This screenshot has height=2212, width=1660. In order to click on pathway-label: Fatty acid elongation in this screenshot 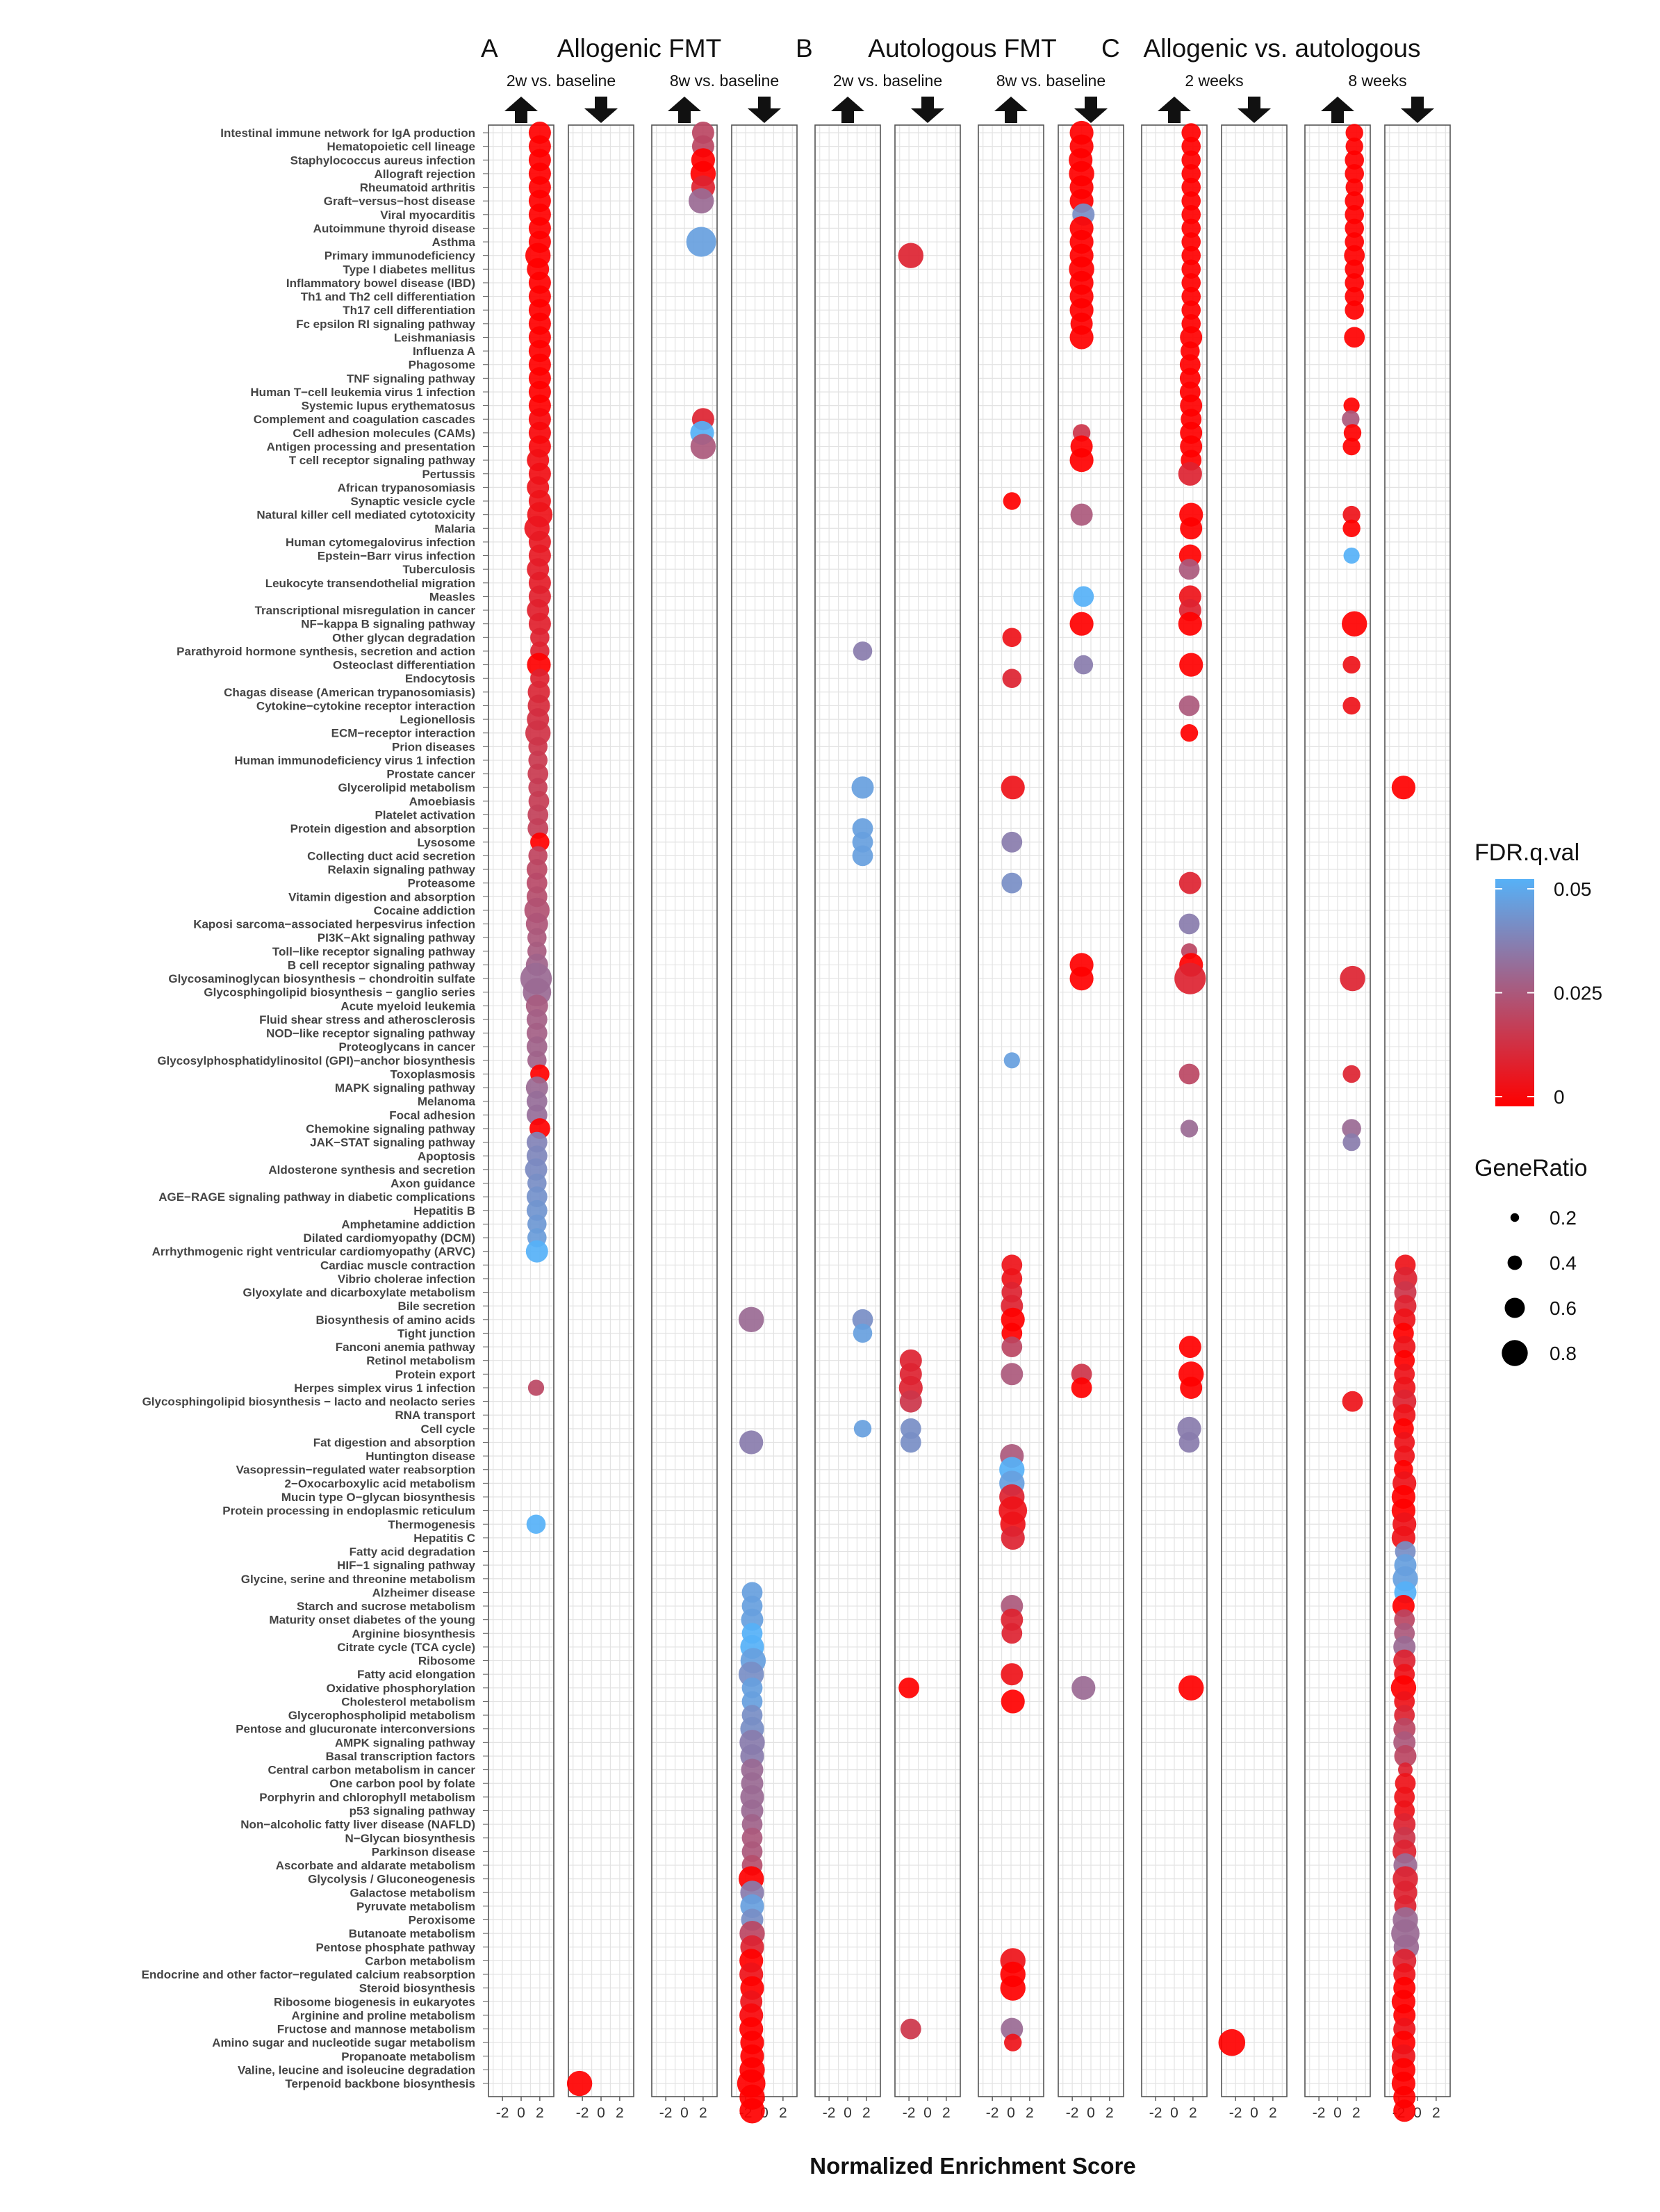, I will do `click(416, 1675)`.